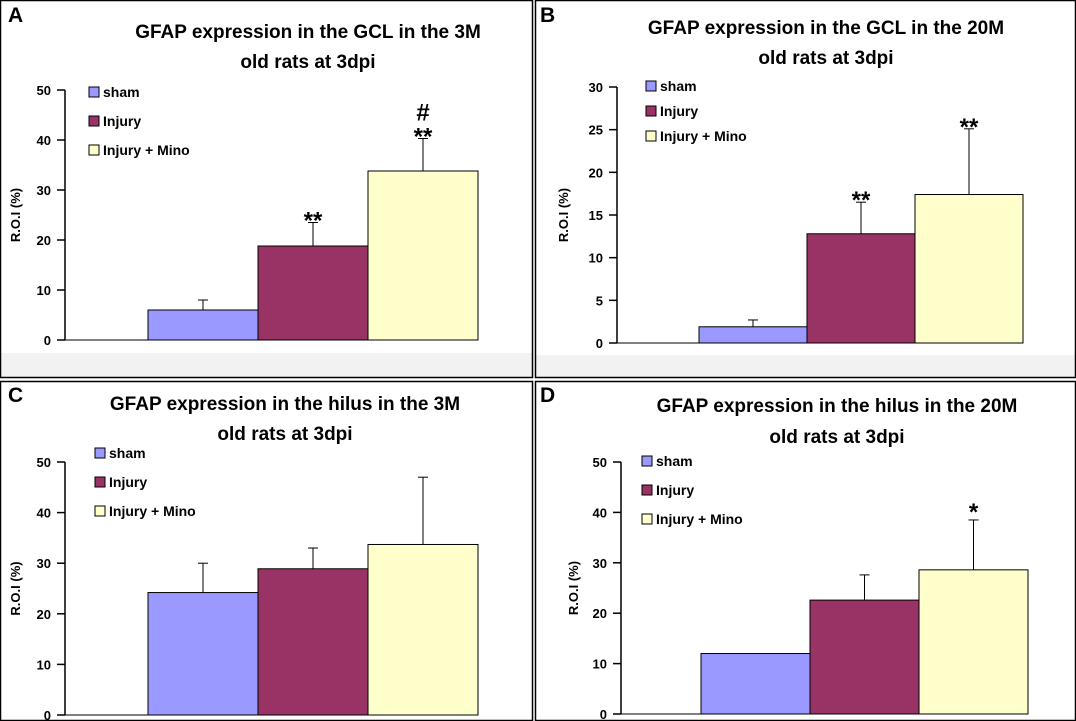 This screenshot has width=1076, height=721. Describe the element at coordinates (422, 113) in the screenshot. I see `significance-marker-secondary: #` at that location.